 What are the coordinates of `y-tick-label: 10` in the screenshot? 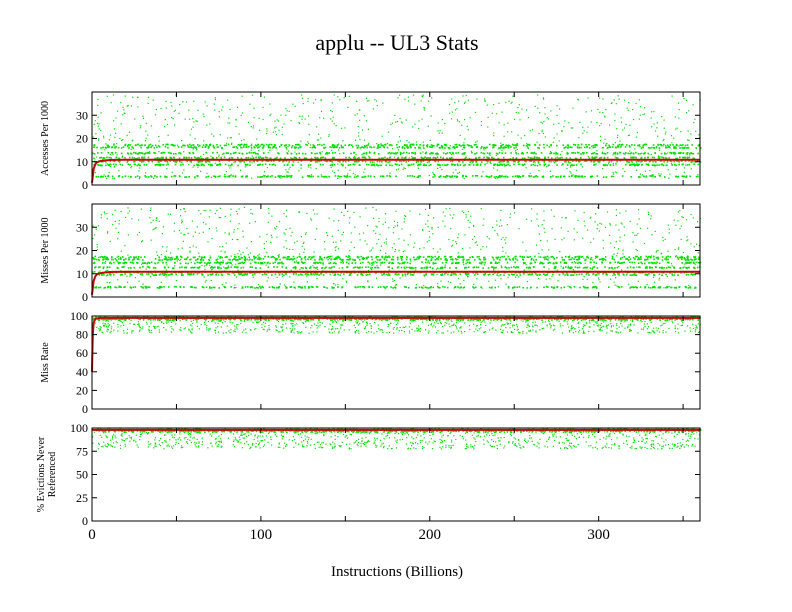 It's located at (82, 162).